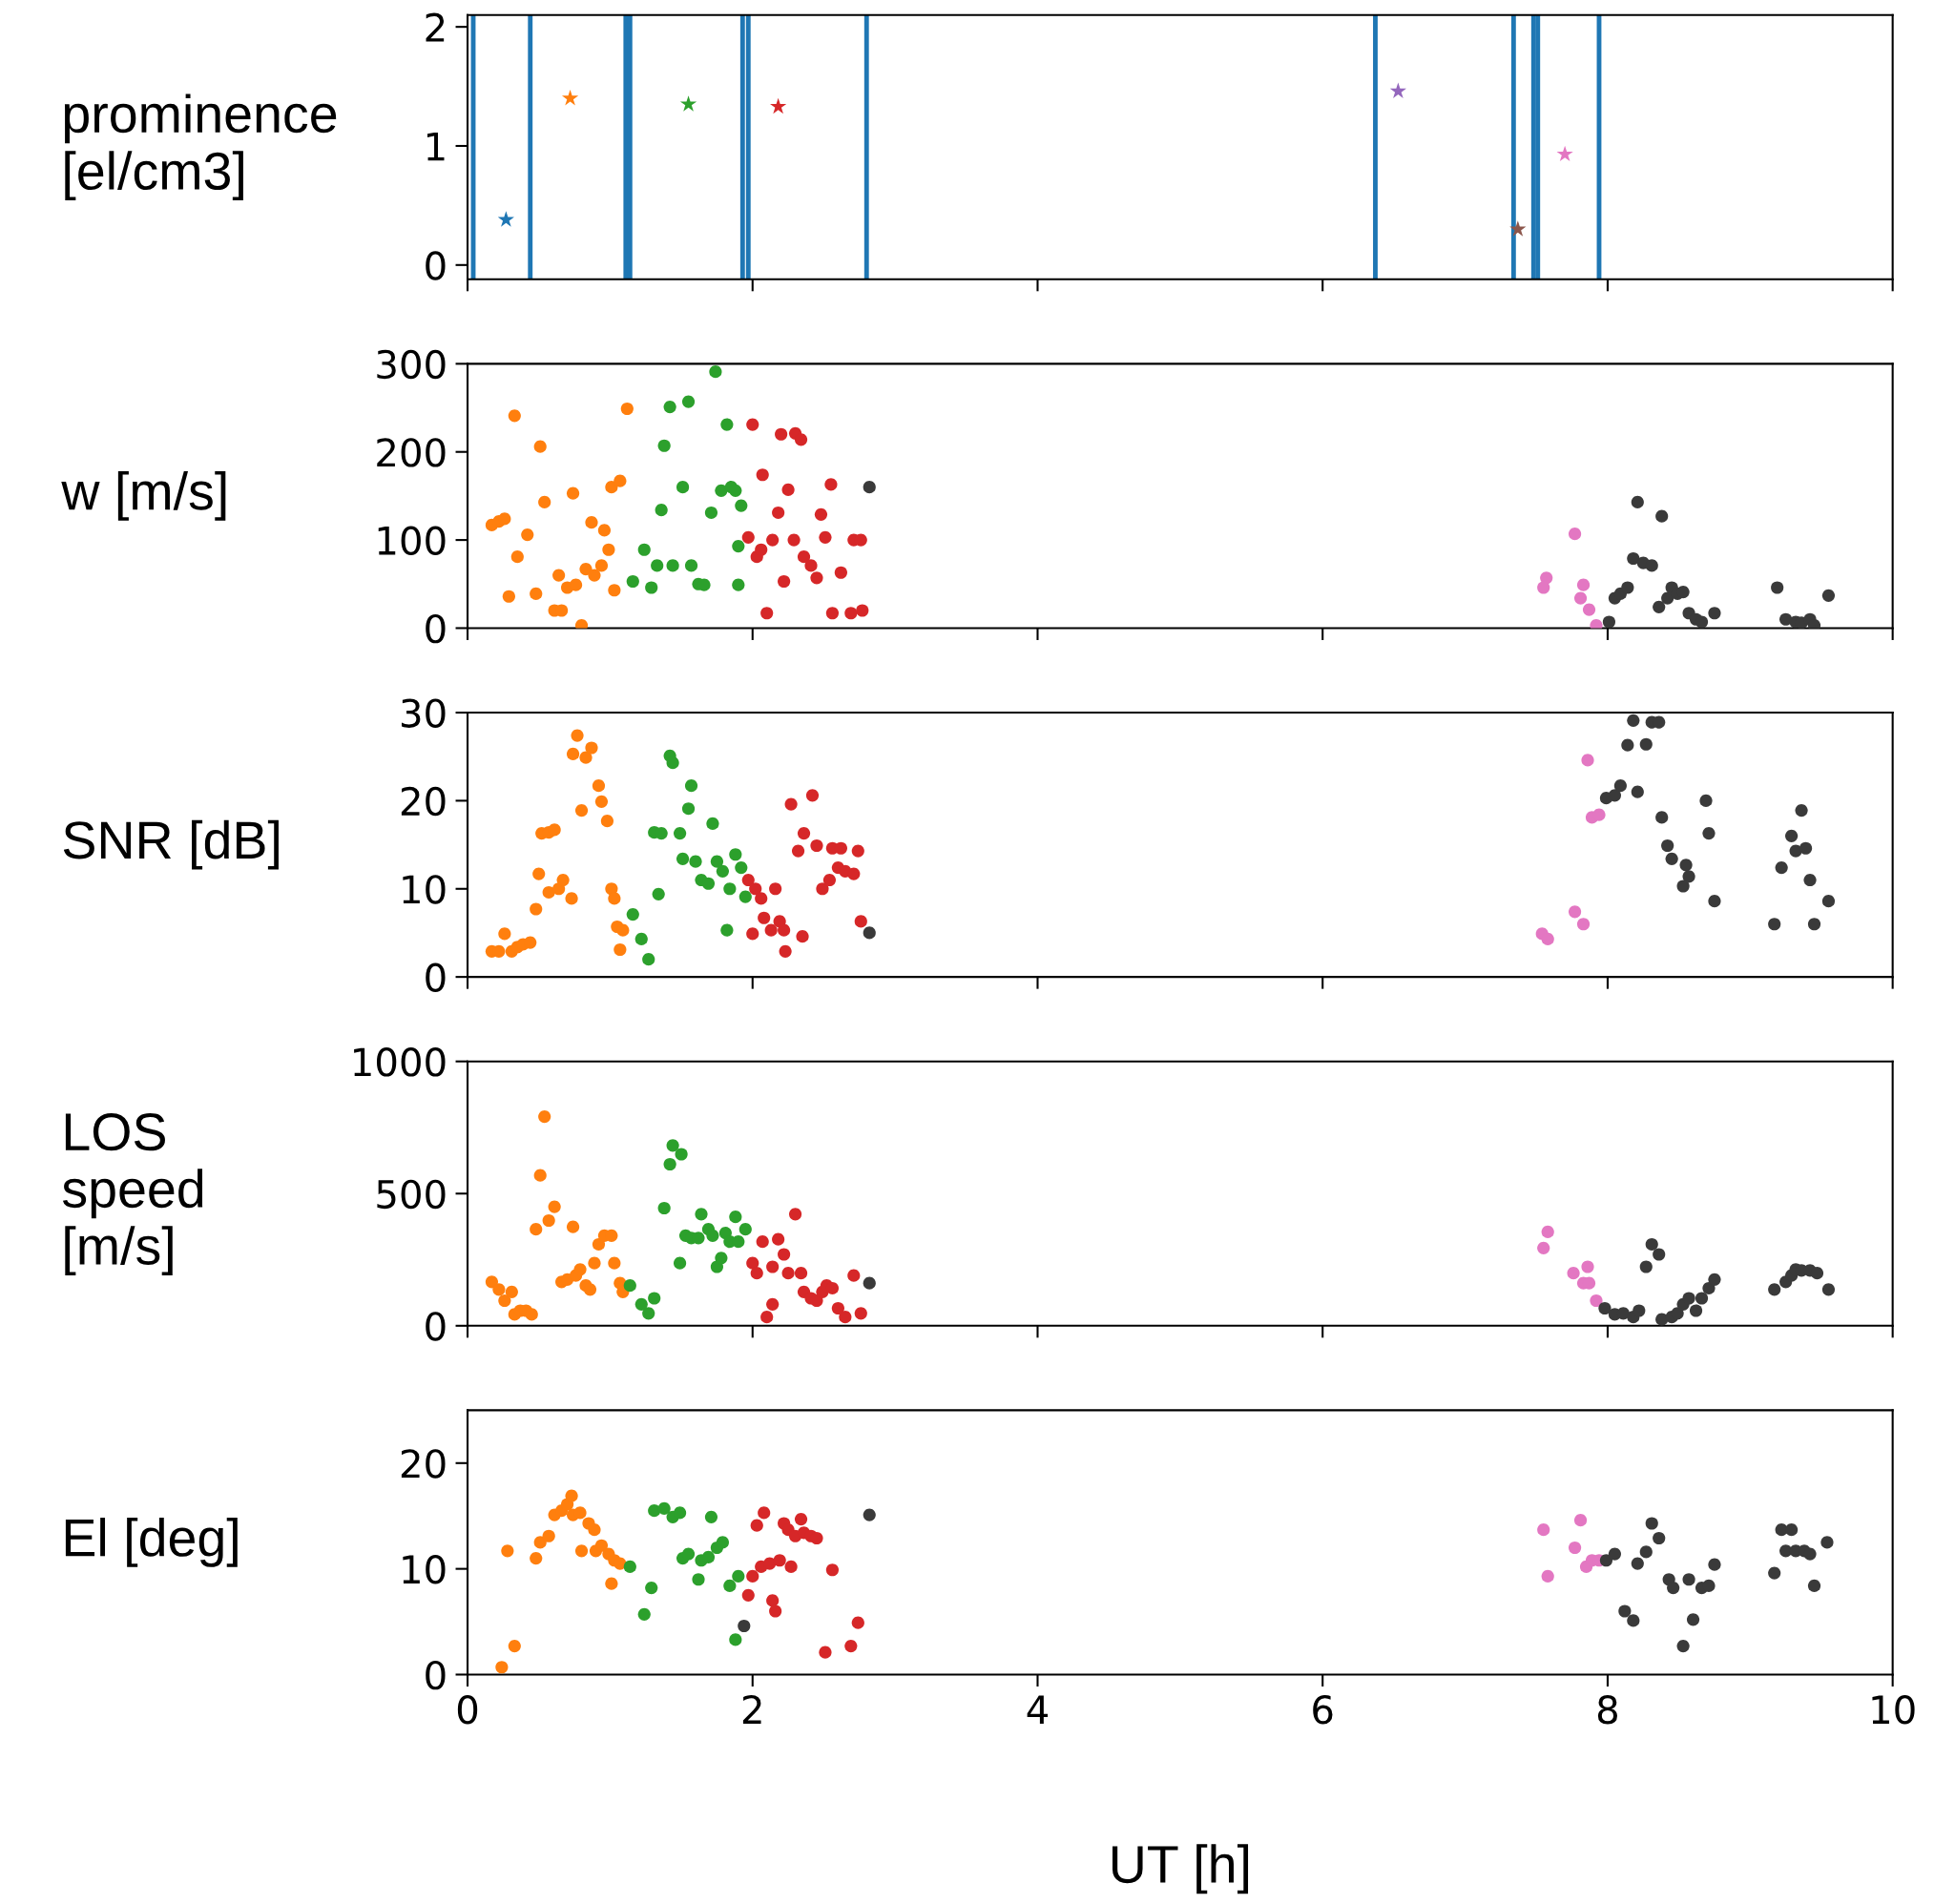 The image size is (1955, 1904). Describe the element at coordinates (412, 540) in the screenshot. I see `y-tick-label: 100` at that location.